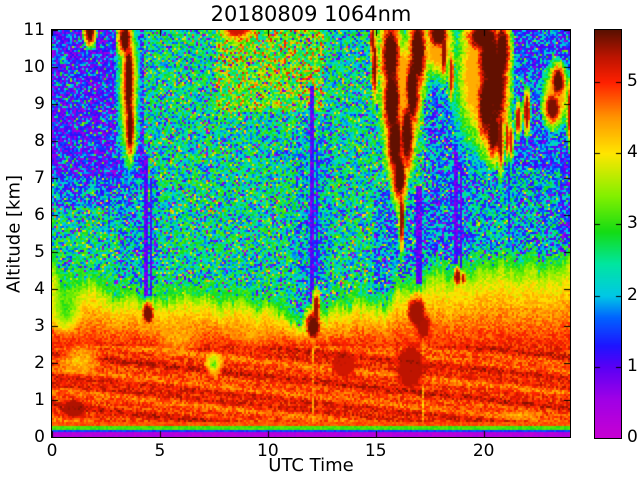 This screenshot has width=640, height=480. I want to click on colorbar-tick-label: 2, so click(632, 294).